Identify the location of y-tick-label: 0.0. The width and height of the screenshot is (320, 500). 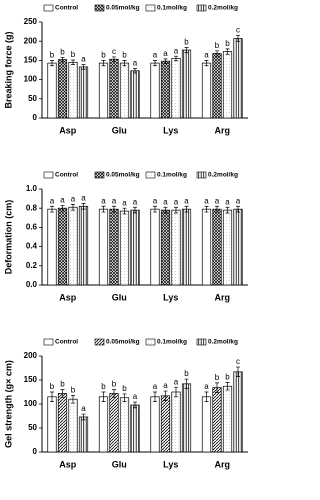
(32, 284).